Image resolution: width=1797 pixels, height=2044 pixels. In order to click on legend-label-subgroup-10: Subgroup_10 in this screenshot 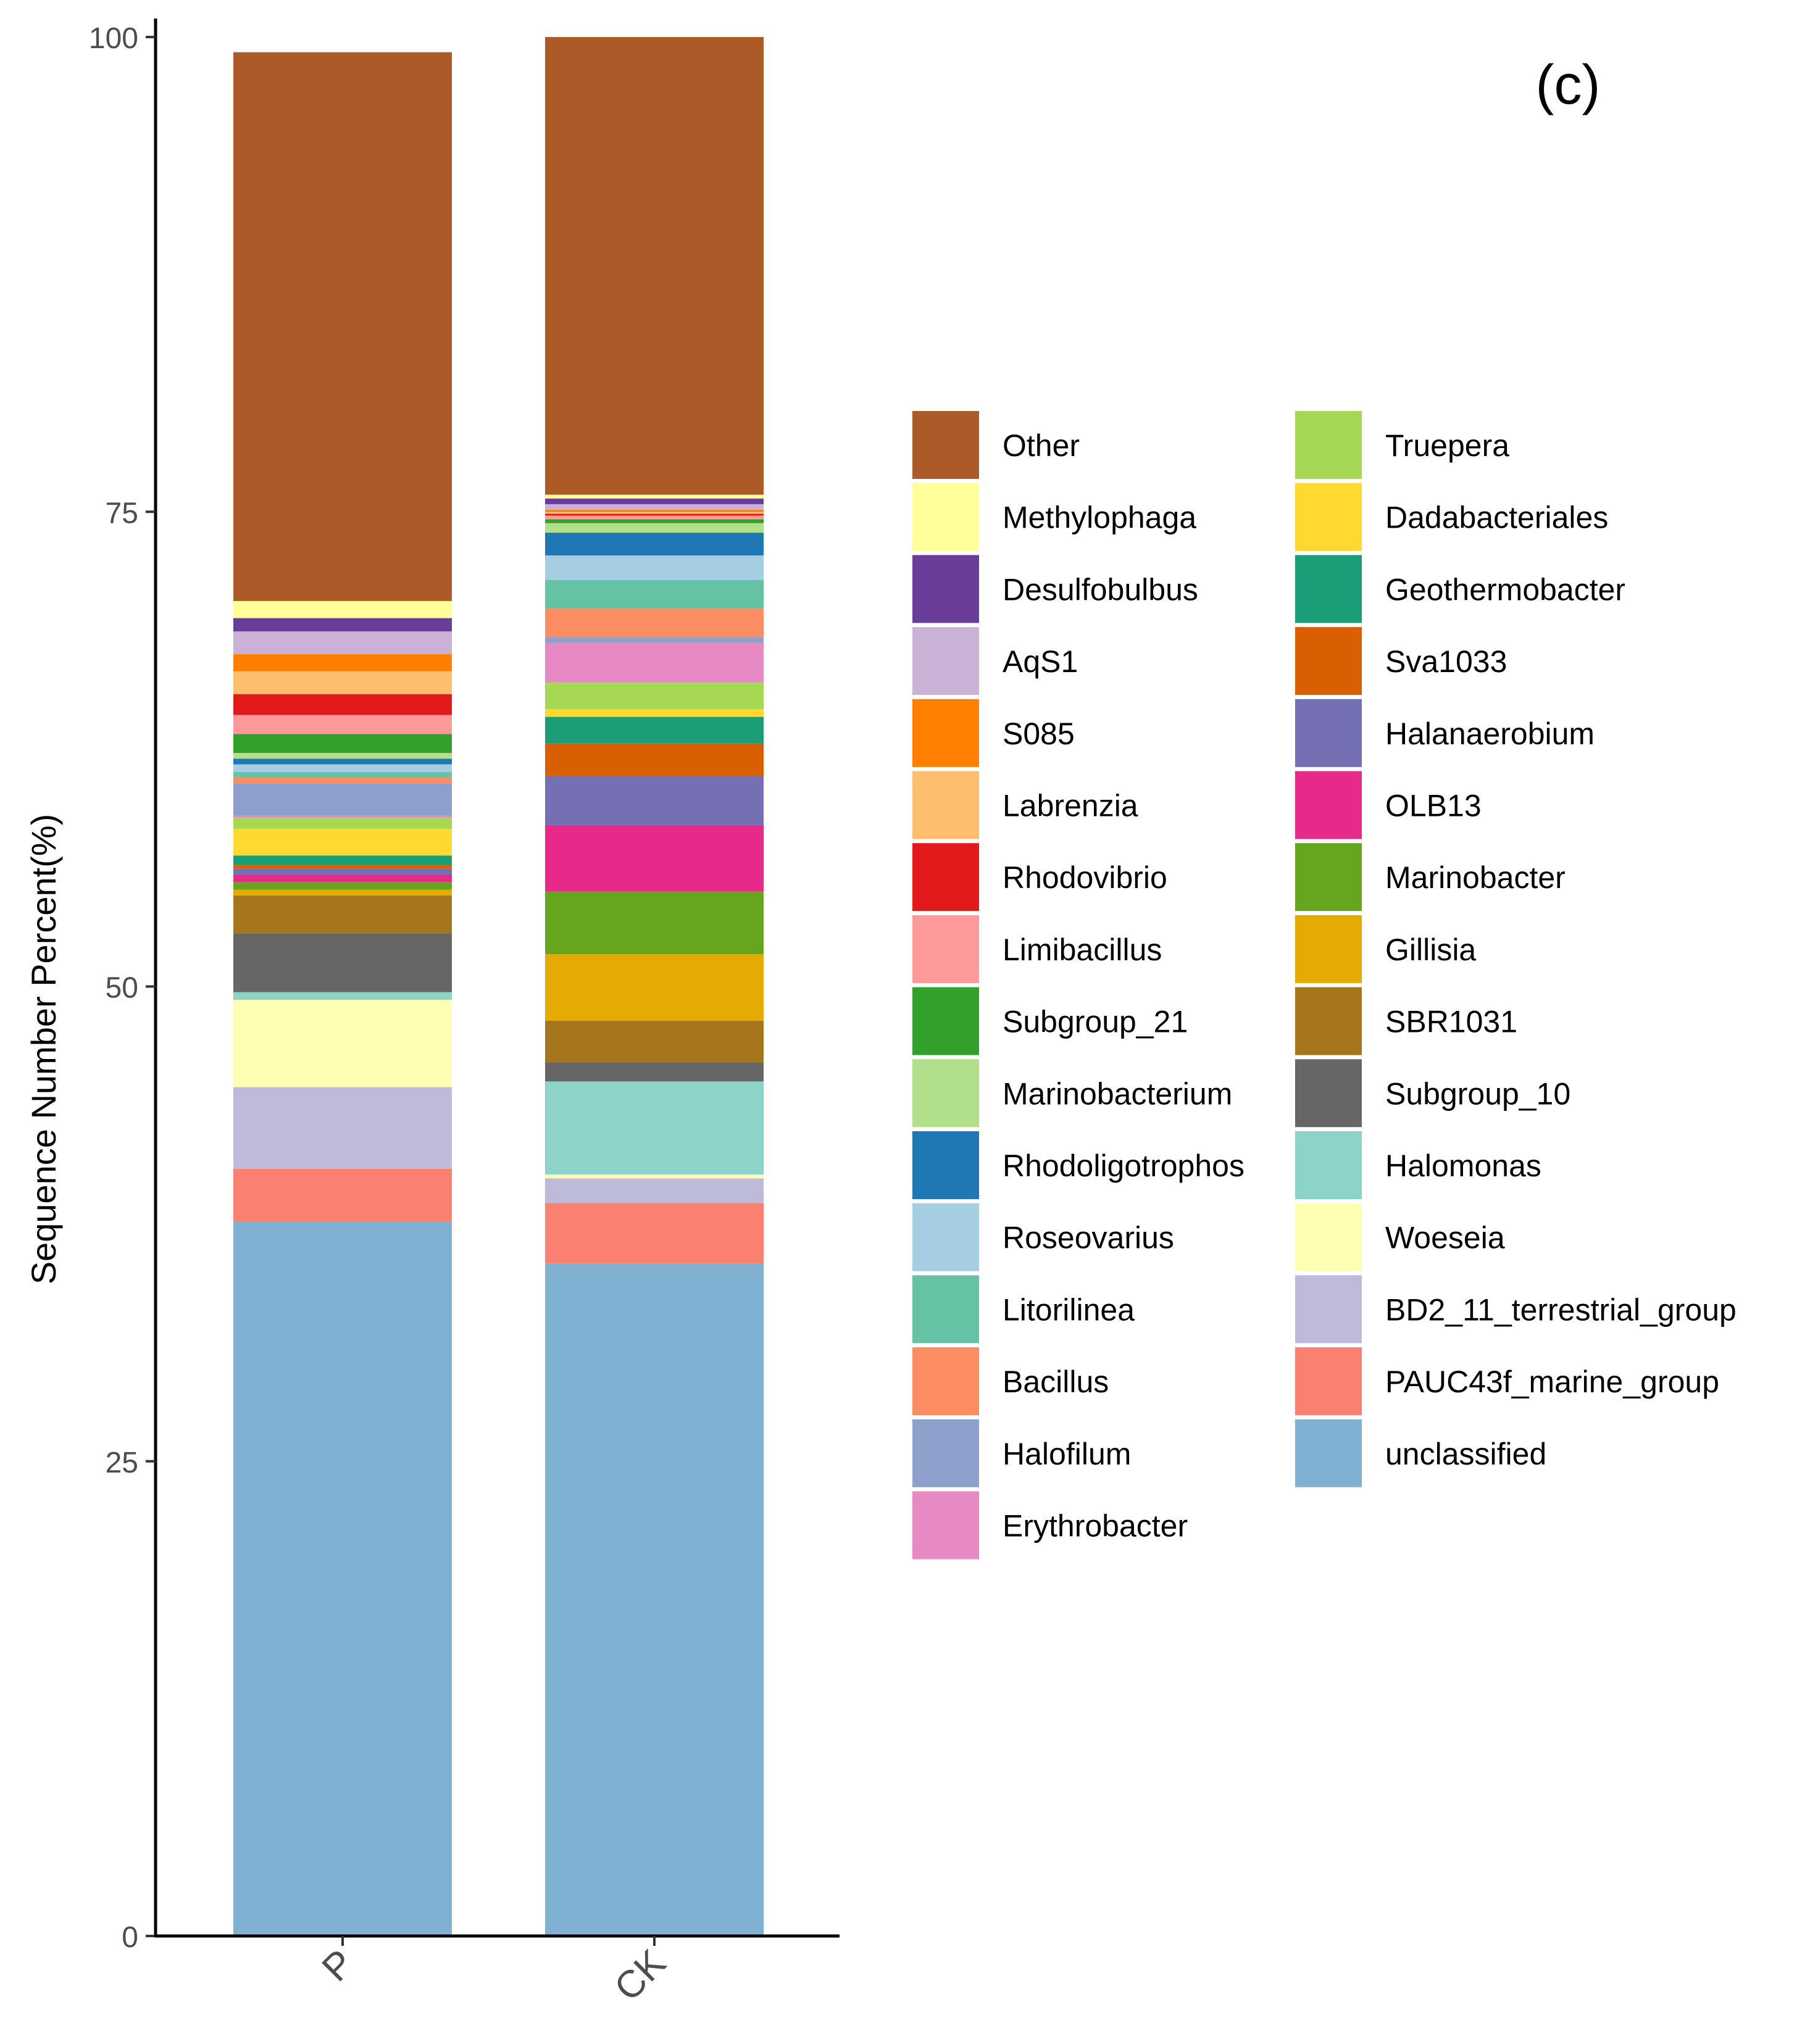, I will do `click(1477, 1093)`.